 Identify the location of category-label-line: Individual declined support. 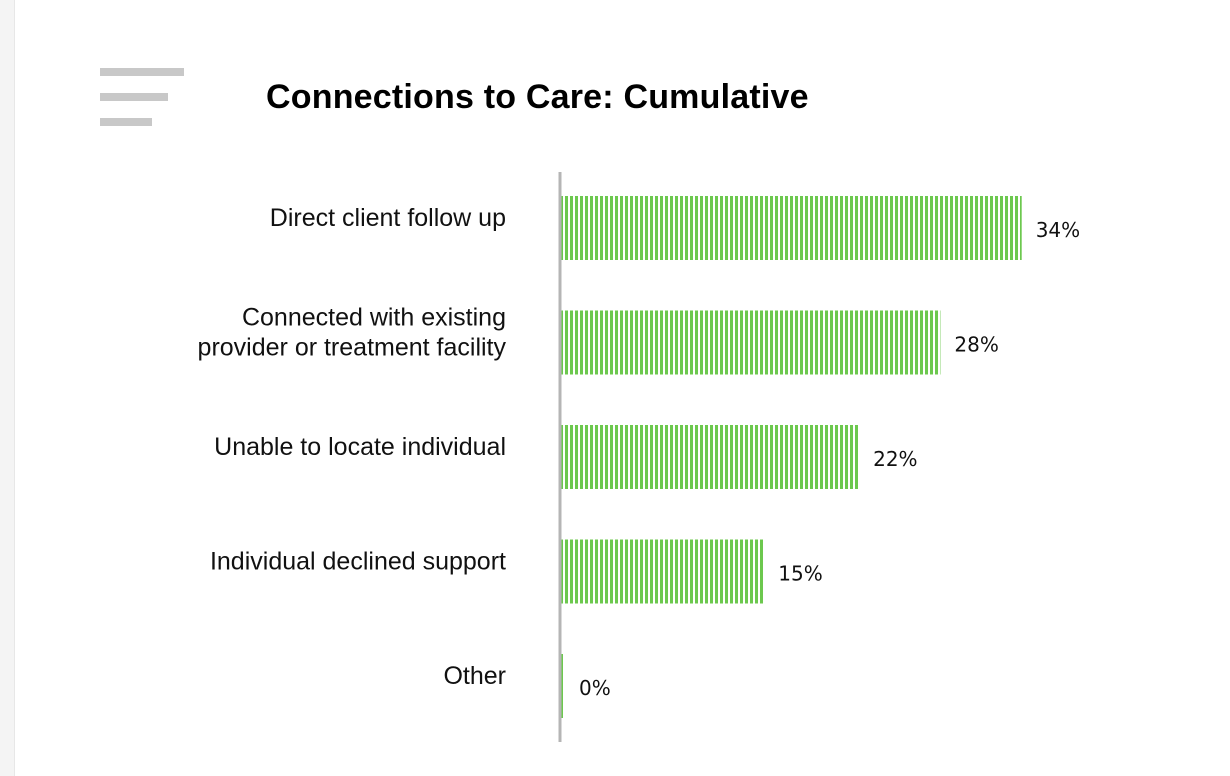
(358, 562).